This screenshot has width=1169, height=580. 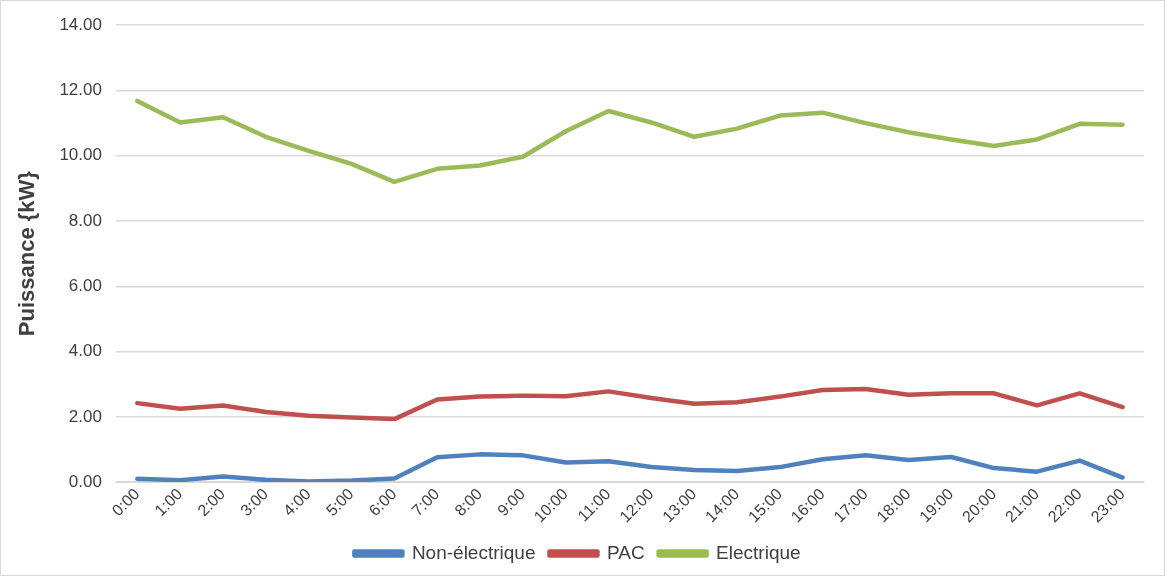 What do you see at coordinates (85, 351) in the screenshot?
I see `y-tick-label: 4.00` at bounding box center [85, 351].